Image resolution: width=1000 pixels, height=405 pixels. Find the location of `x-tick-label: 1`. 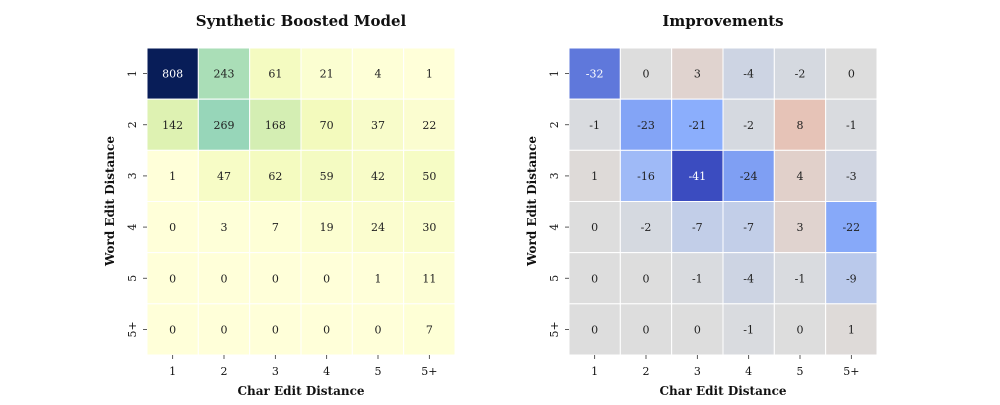

x-tick-label: 1 is located at coordinates (172, 371).